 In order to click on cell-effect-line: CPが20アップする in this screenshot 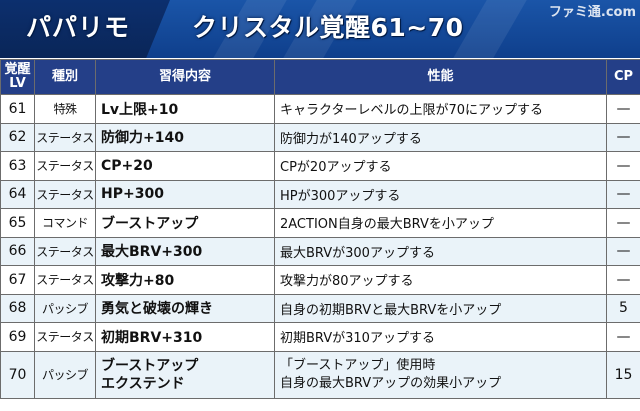, I will do `click(336, 168)`.